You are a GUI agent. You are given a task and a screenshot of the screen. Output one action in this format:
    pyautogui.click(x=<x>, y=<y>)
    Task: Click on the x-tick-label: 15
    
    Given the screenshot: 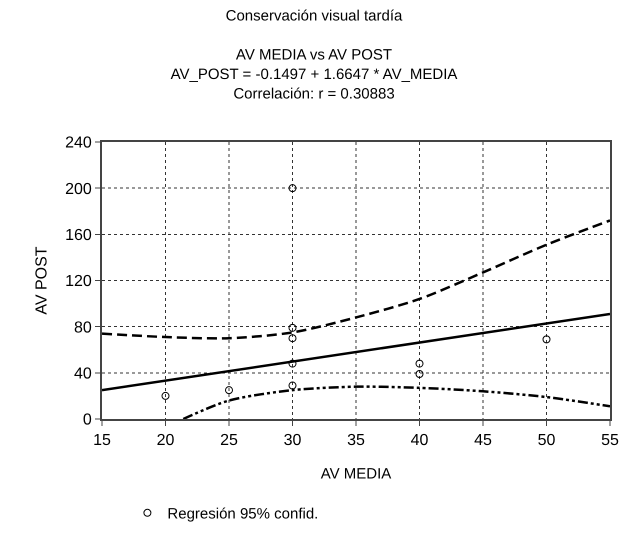 What is the action you would take?
    pyautogui.click(x=102, y=441)
    